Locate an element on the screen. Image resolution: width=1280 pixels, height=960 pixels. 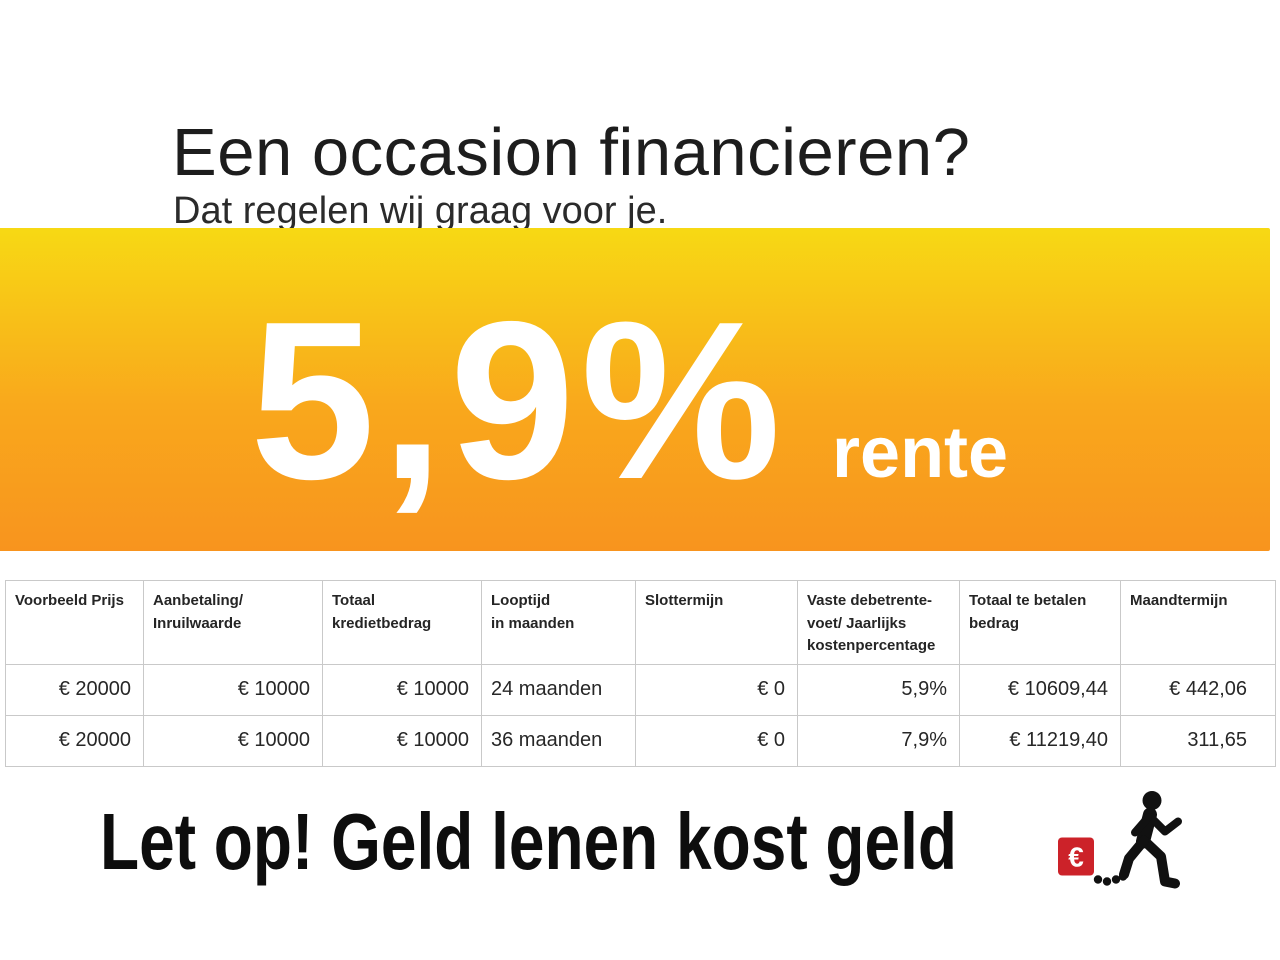
table-cell: 5,9% is located at coordinates (878, 689).